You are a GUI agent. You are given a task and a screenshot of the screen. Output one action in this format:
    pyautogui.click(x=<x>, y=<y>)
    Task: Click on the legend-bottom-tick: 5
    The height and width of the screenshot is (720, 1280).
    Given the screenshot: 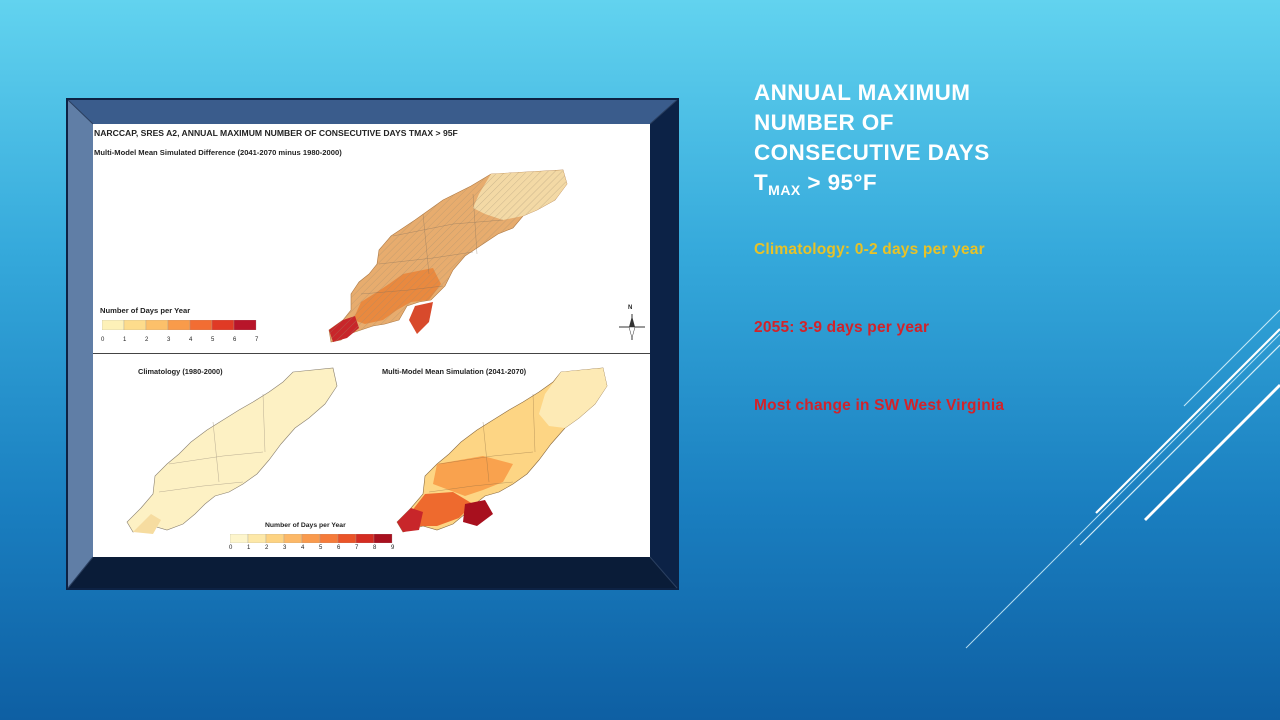 What is the action you would take?
    pyautogui.click(x=321, y=548)
    